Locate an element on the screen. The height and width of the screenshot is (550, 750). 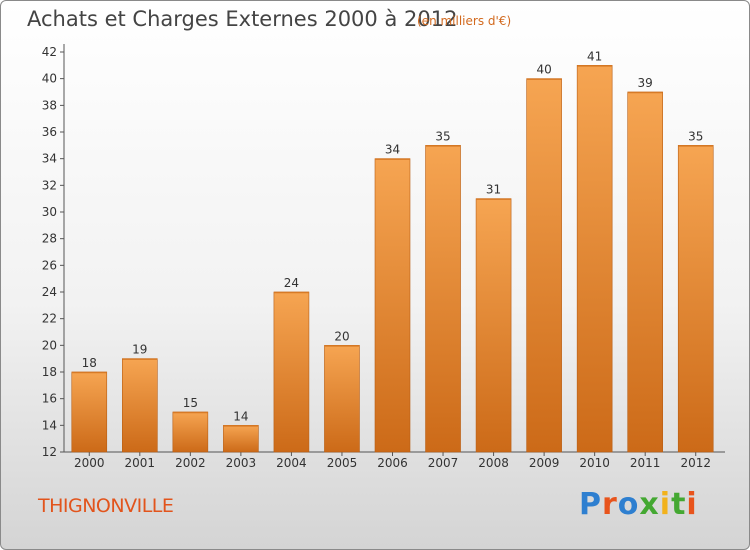
value-label: 19 is located at coordinates (139, 350).